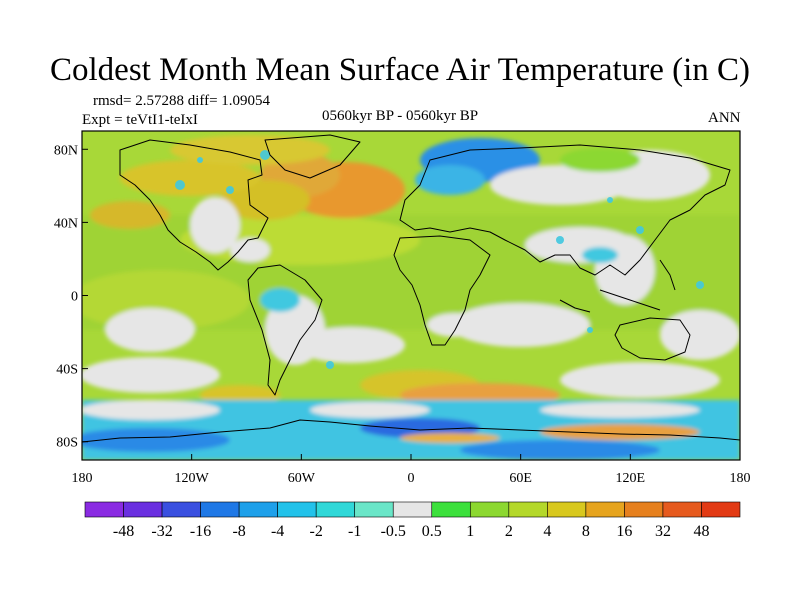  Describe the element at coordinates (547, 531) in the screenshot. I see `colorbar-label: 4` at that location.